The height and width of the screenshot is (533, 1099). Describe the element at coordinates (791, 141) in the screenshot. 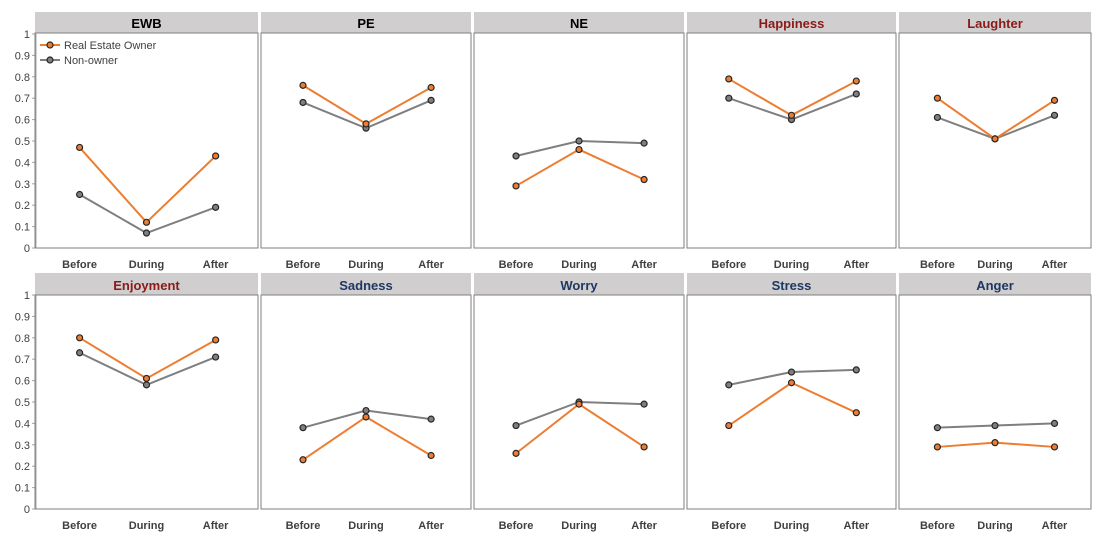

I see `panel-happiness: Happiness Before During After` at that location.